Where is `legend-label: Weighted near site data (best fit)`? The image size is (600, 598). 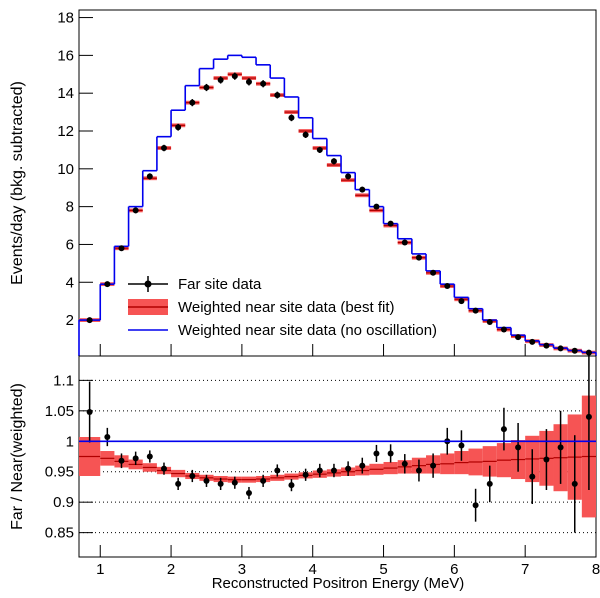 legend-label: Weighted near site data (best fit) is located at coordinates (286, 307).